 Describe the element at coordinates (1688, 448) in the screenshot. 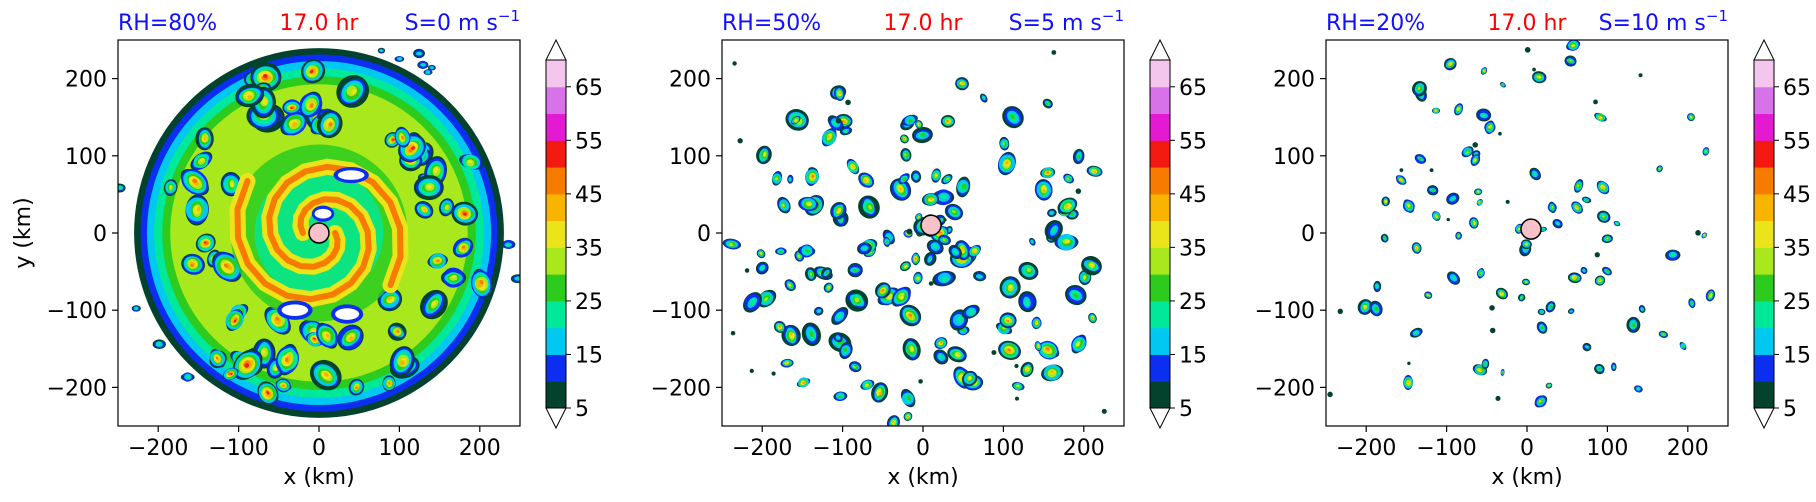

I see `x-tick-label: 200` at that location.